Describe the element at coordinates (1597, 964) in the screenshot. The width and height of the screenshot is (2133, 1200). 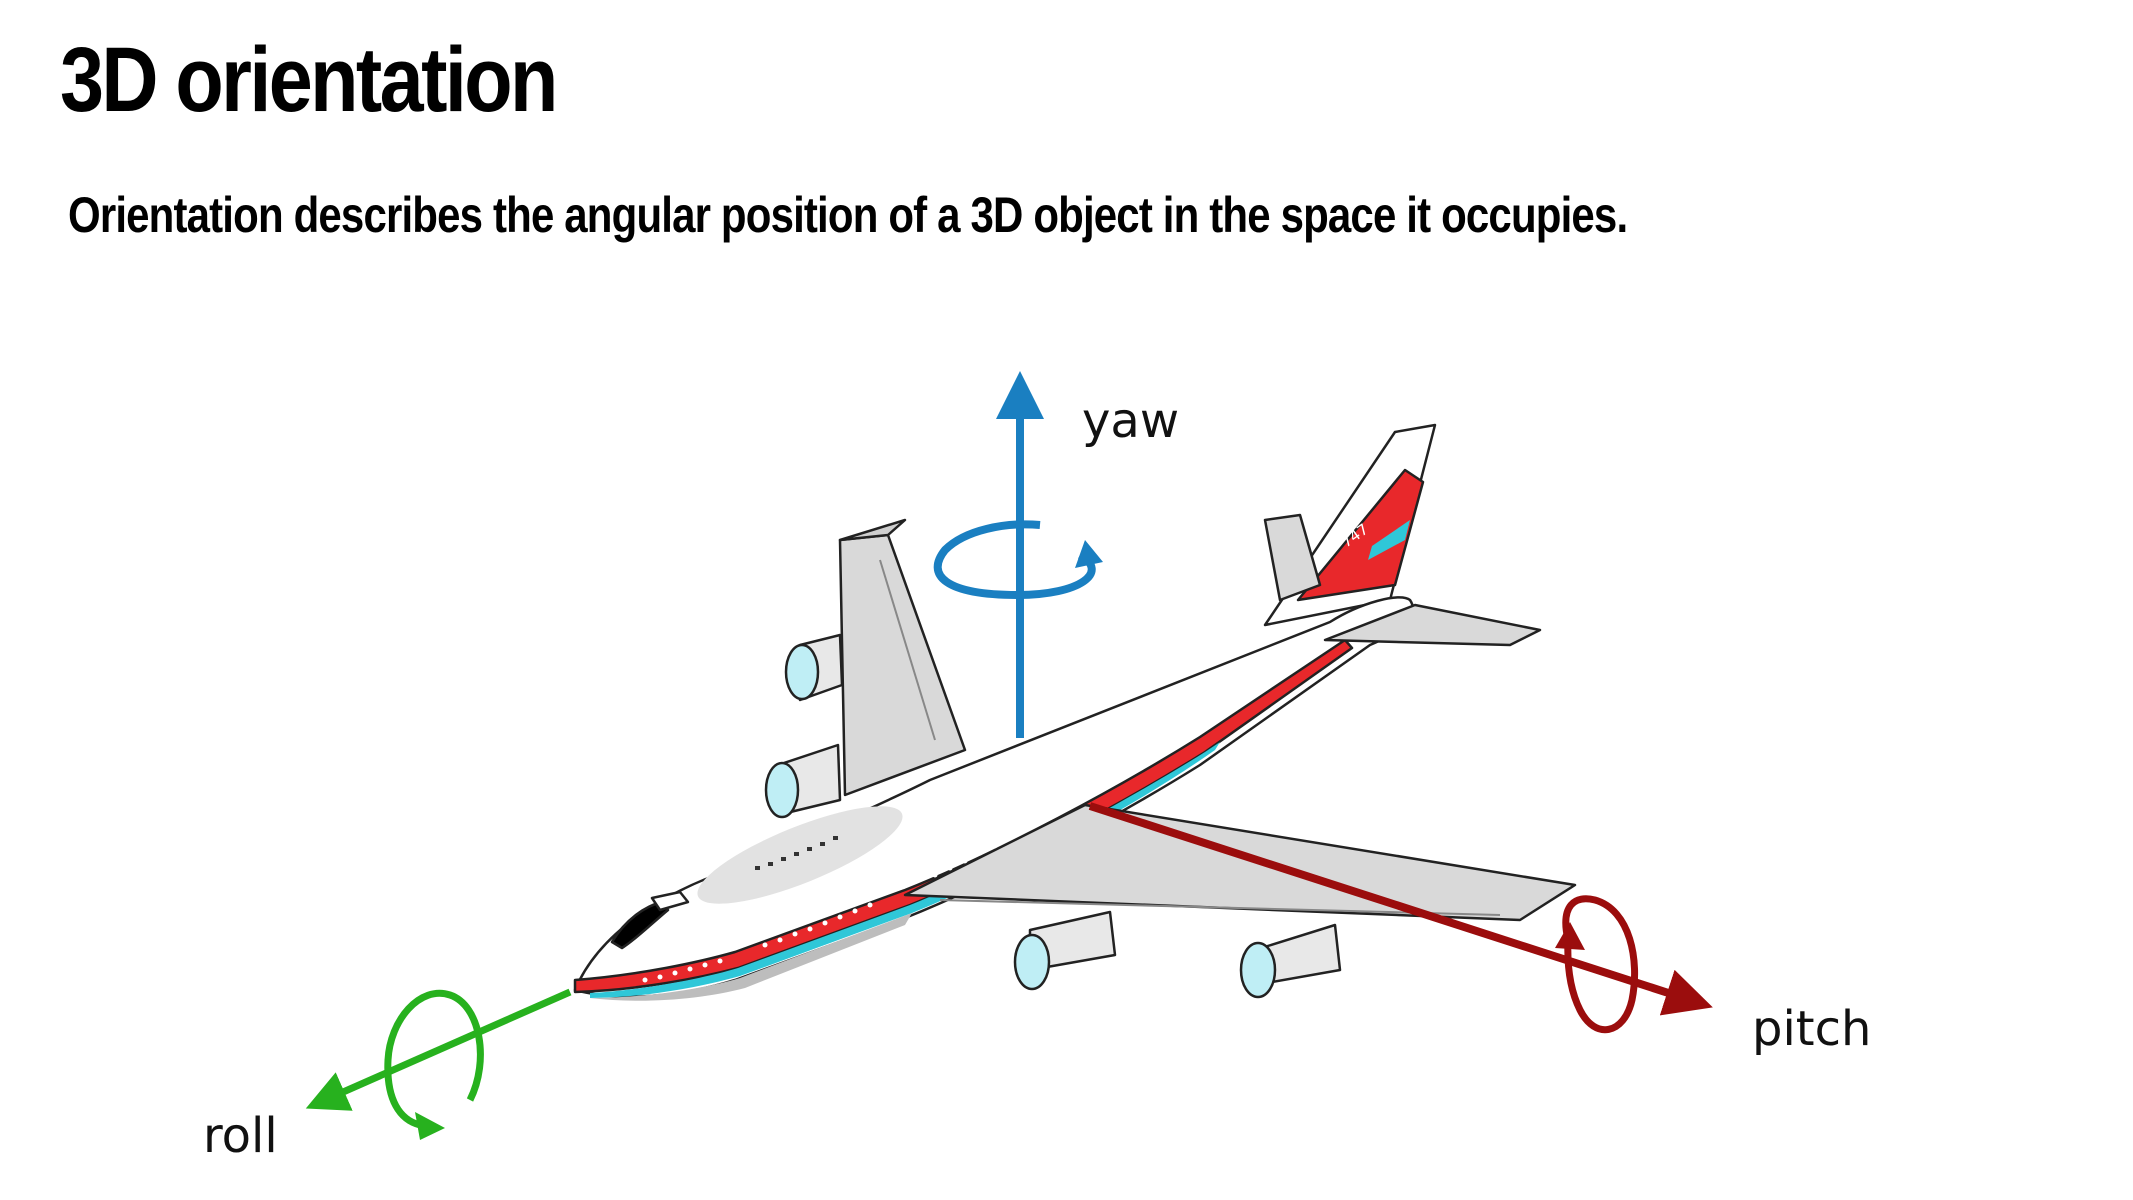
I see `pitch-rotation-icon` at that location.